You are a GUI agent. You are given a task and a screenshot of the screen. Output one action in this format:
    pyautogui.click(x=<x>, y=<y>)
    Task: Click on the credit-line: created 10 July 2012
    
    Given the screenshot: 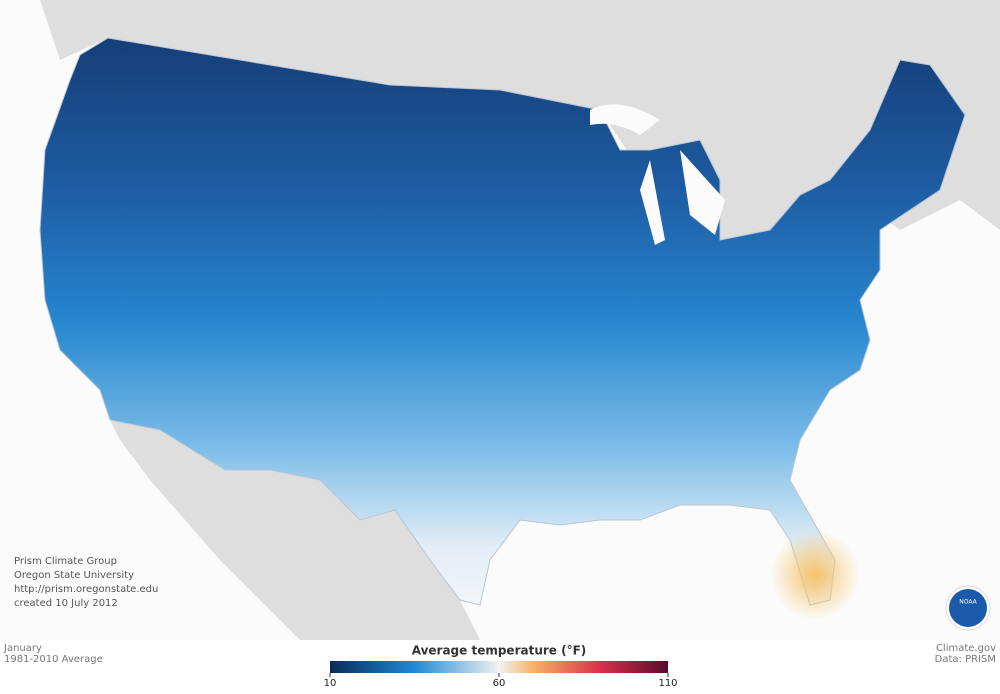 What is the action you would take?
    pyautogui.click(x=66, y=603)
    